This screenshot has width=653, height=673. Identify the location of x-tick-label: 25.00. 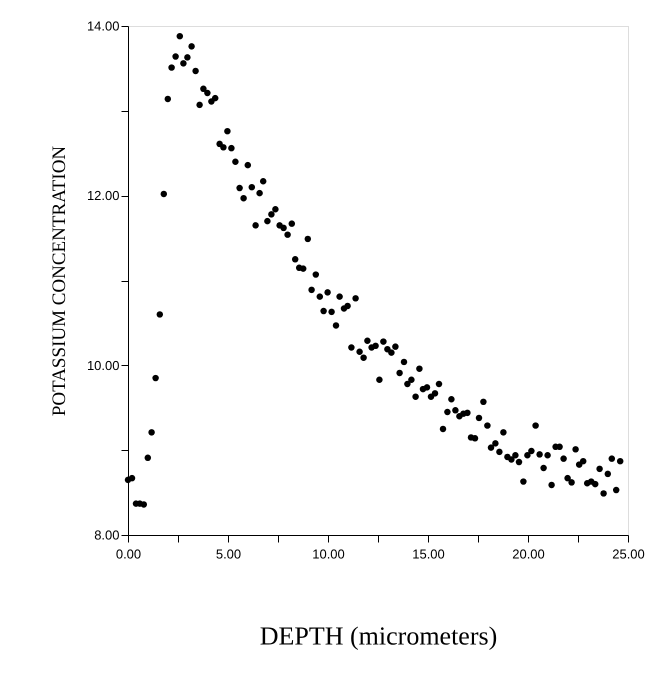
(628, 554).